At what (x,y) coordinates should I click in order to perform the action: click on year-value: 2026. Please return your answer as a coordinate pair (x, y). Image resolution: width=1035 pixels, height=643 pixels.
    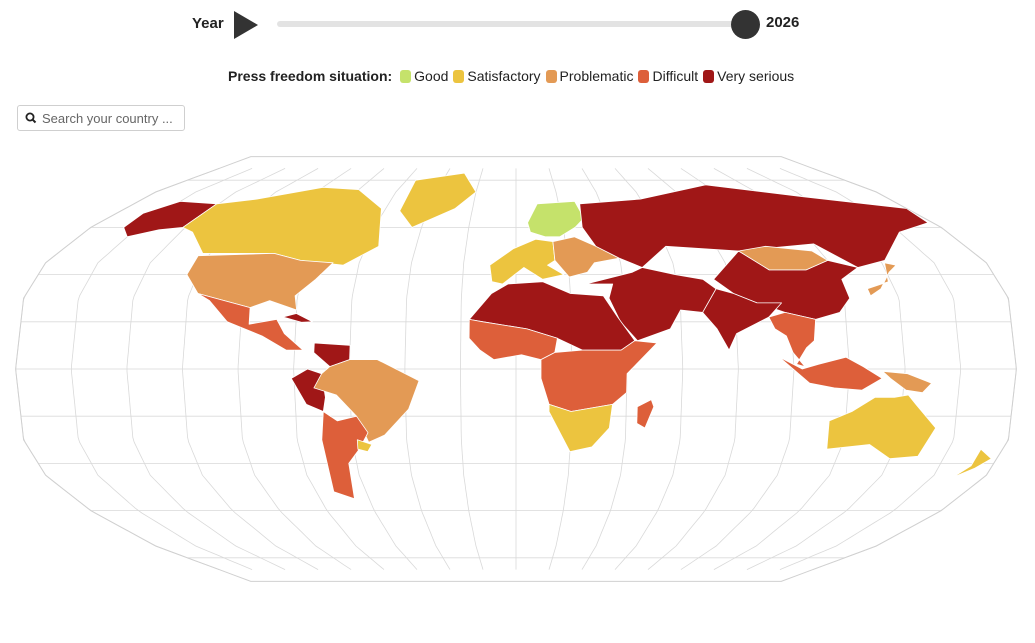
    Looking at the image, I should click on (783, 22).